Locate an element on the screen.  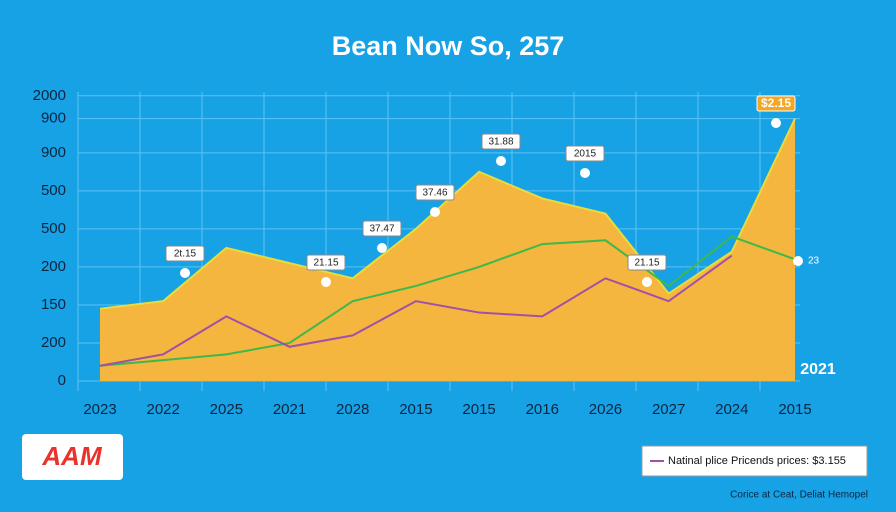
corner-label: 2021 is located at coordinates (818, 369).